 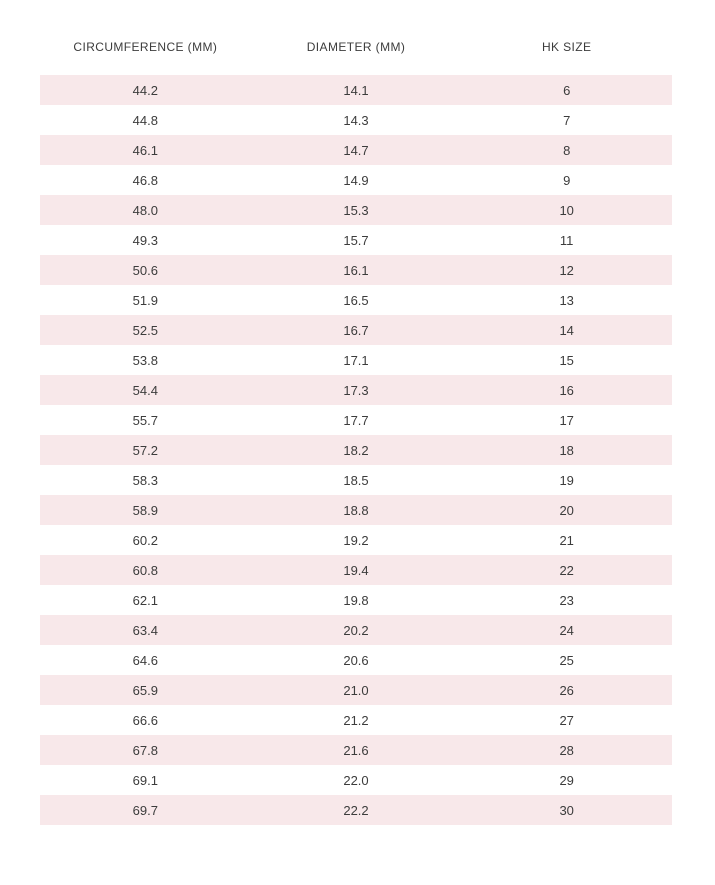 I want to click on hk-size-cell: 16, so click(x=566, y=390).